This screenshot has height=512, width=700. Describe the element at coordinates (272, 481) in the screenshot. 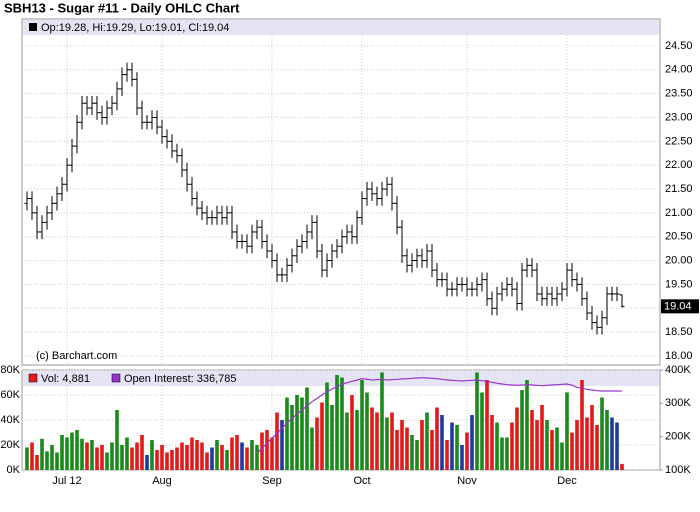

I see `x-tick-label: Sep` at that location.